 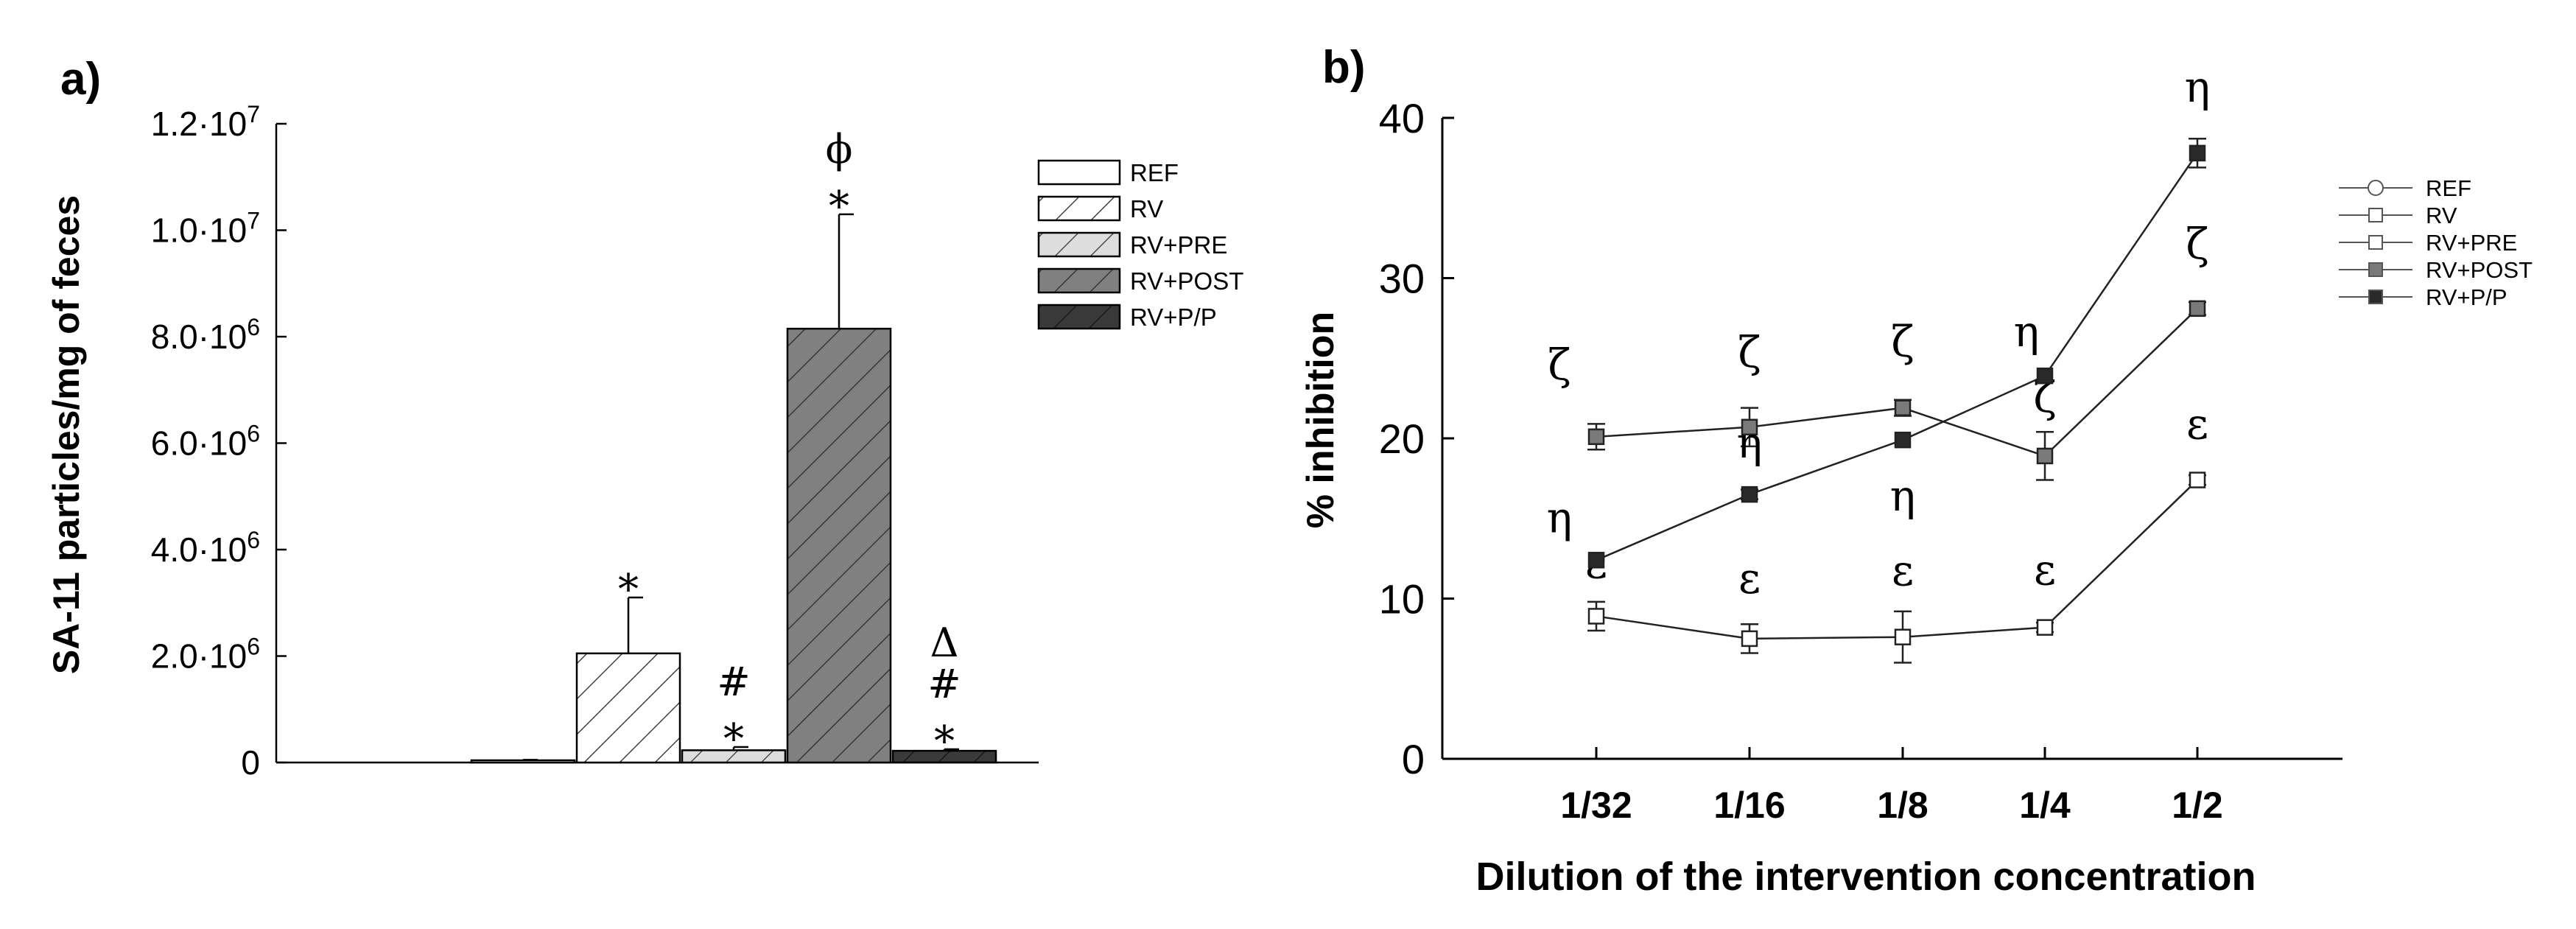 I want to click on panel-b-x-tick-label: 1/32, so click(x=1596, y=806).